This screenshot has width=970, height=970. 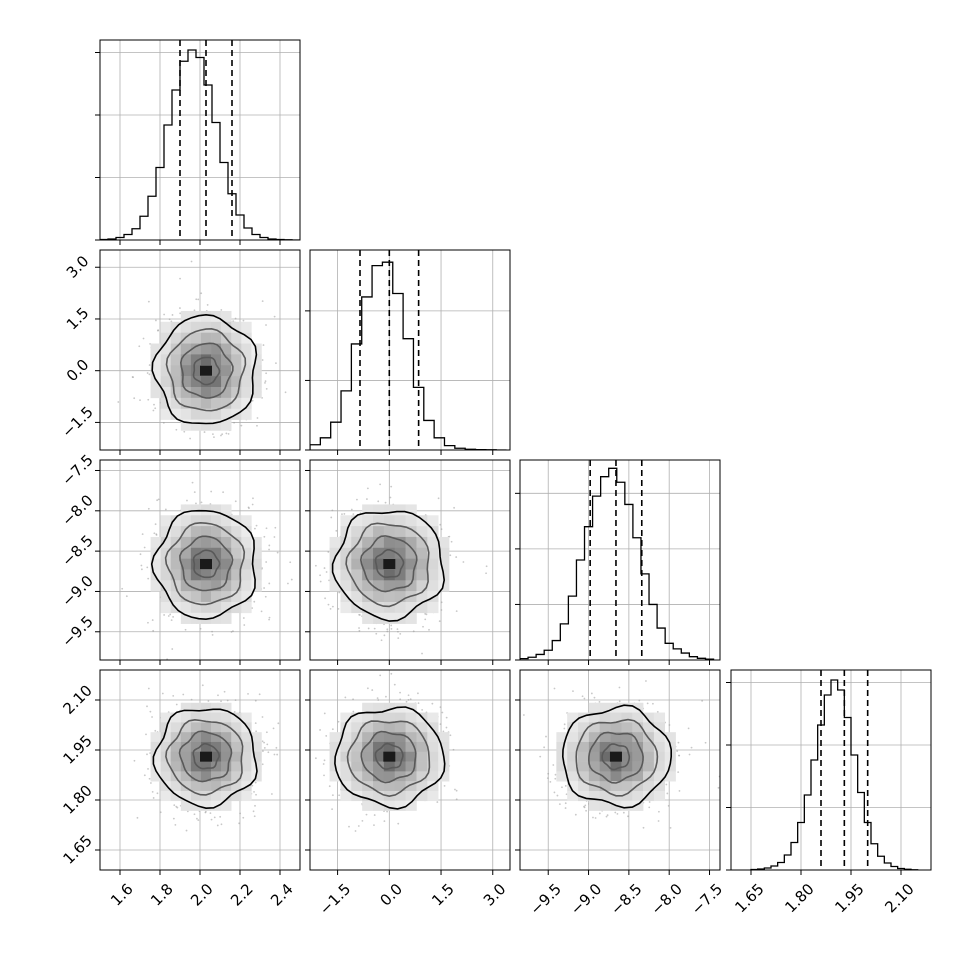 What do you see at coordinates (387, 565) in the screenshot?
I see `contour-level` at bounding box center [387, 565].